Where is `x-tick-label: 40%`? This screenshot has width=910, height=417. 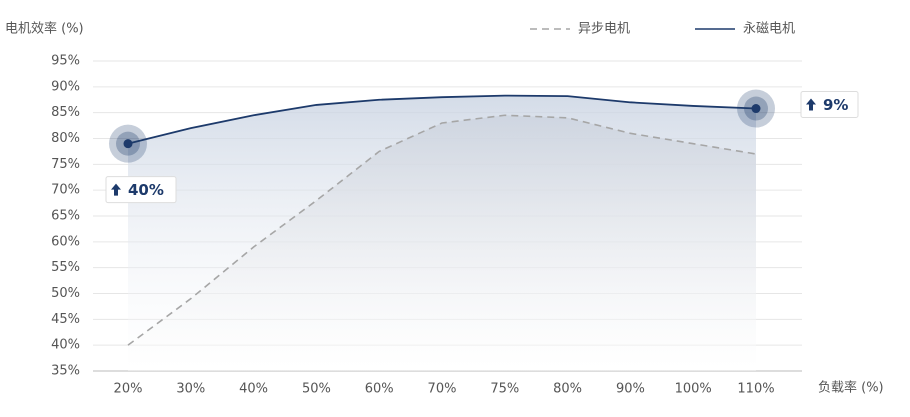
x-tick-label: 40% is located at coordinates (253, 389).